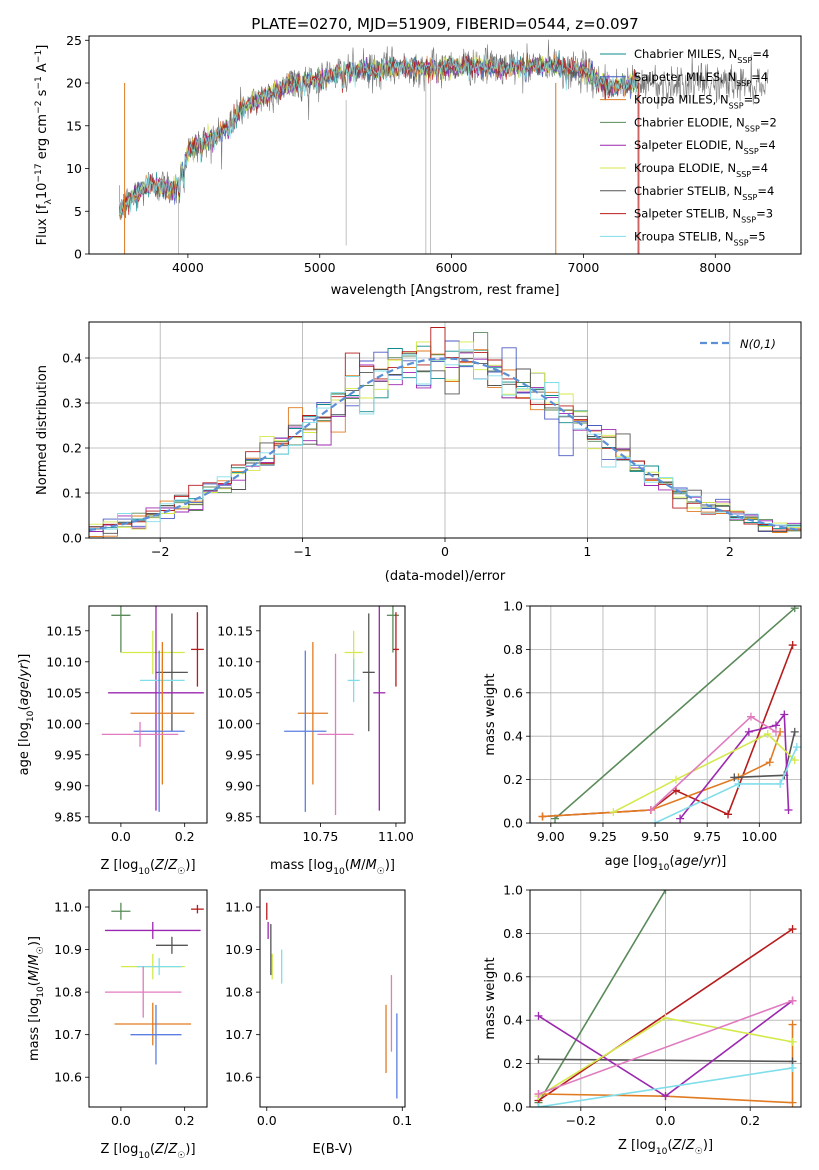 The height and width of the screenshot is (1170, 819). I want to click on x-tick-label: 1, so click(587, 551).